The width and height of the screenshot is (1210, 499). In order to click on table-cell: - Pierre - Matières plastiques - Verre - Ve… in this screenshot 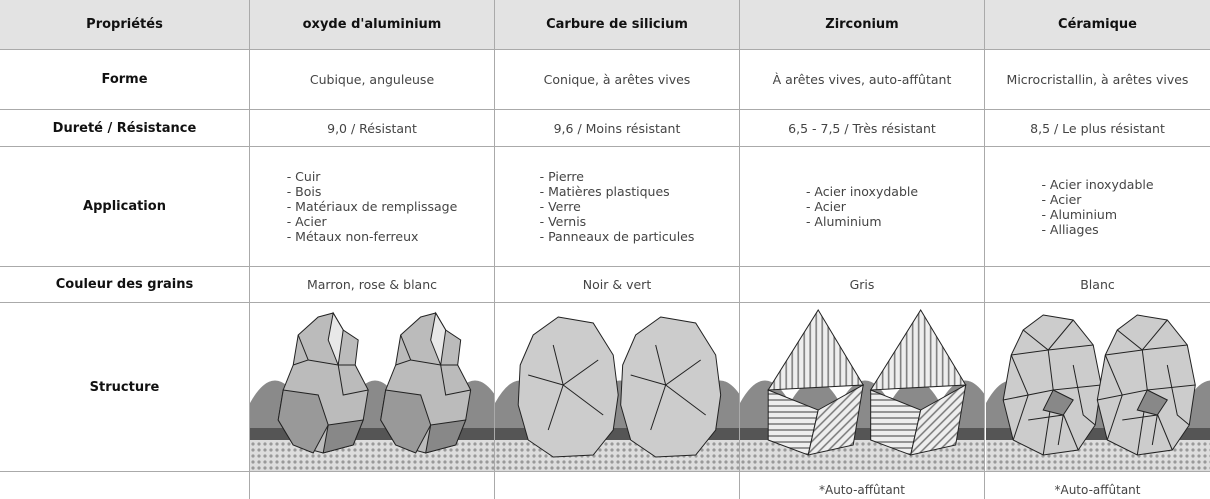, I will do `click(617, 207)`.